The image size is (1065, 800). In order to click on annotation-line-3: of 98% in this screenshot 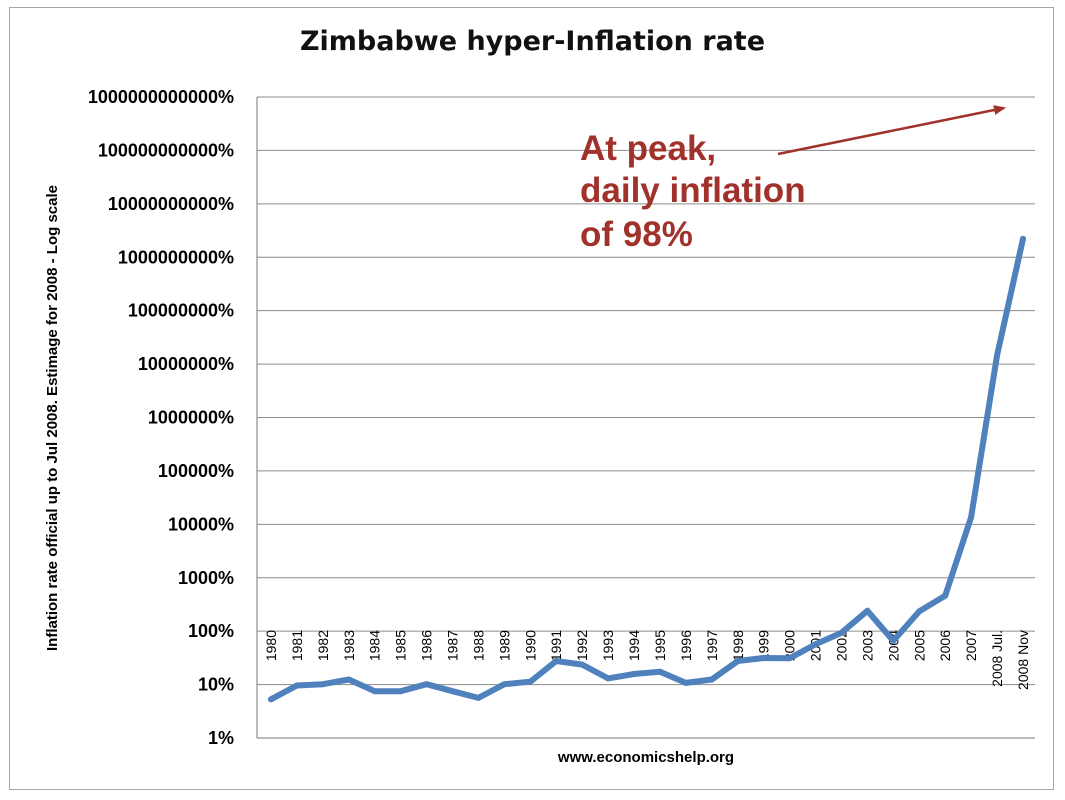, I will do `click(636, 234)`.